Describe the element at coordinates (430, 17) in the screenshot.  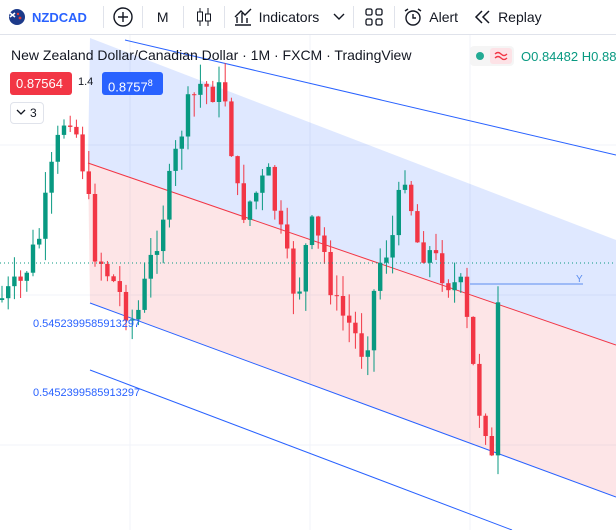
I see `alert-button: Alert` at that location.